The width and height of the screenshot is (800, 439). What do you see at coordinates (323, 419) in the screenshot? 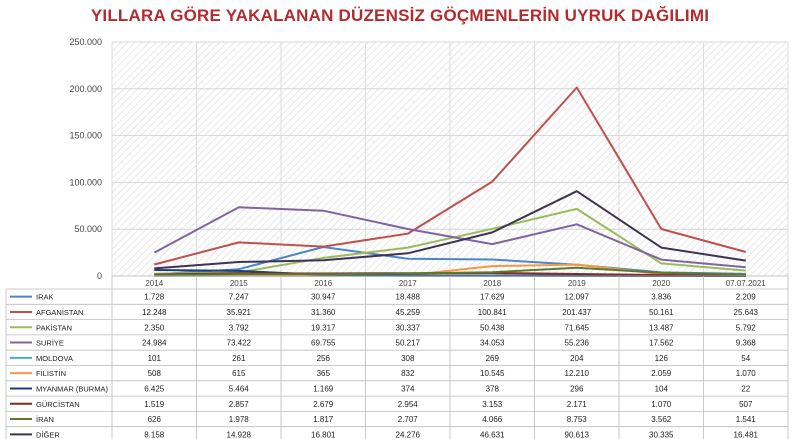
I see `data-label: 1.817` at bounding box center [323, 419].